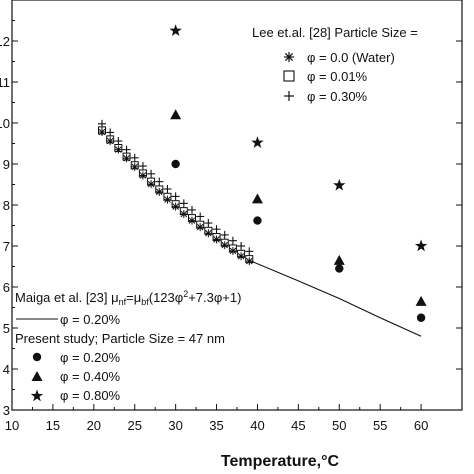  What do you see at coordinates (37, 395) in the screenshot?
I see `legend-star-icon` at bounding box center [37, 395].